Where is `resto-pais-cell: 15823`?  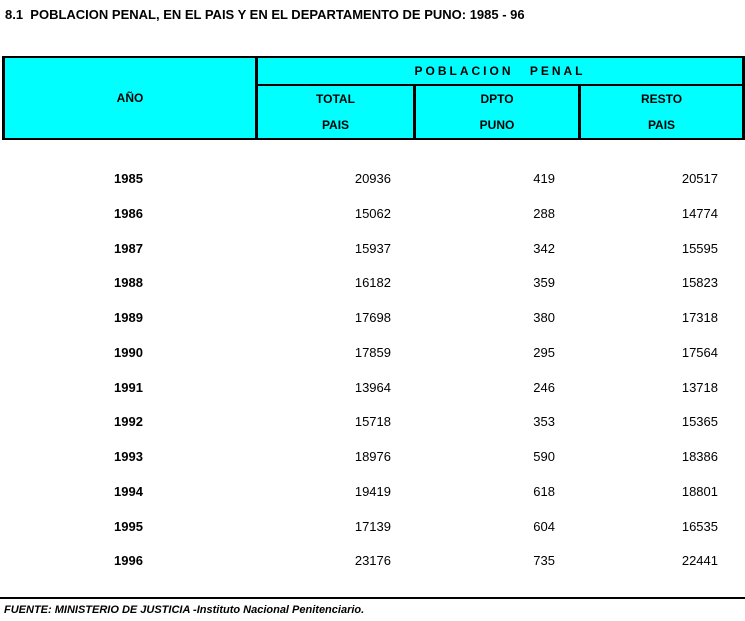 resto-pais-cell: 15823 is located at coordinates (699, 283).